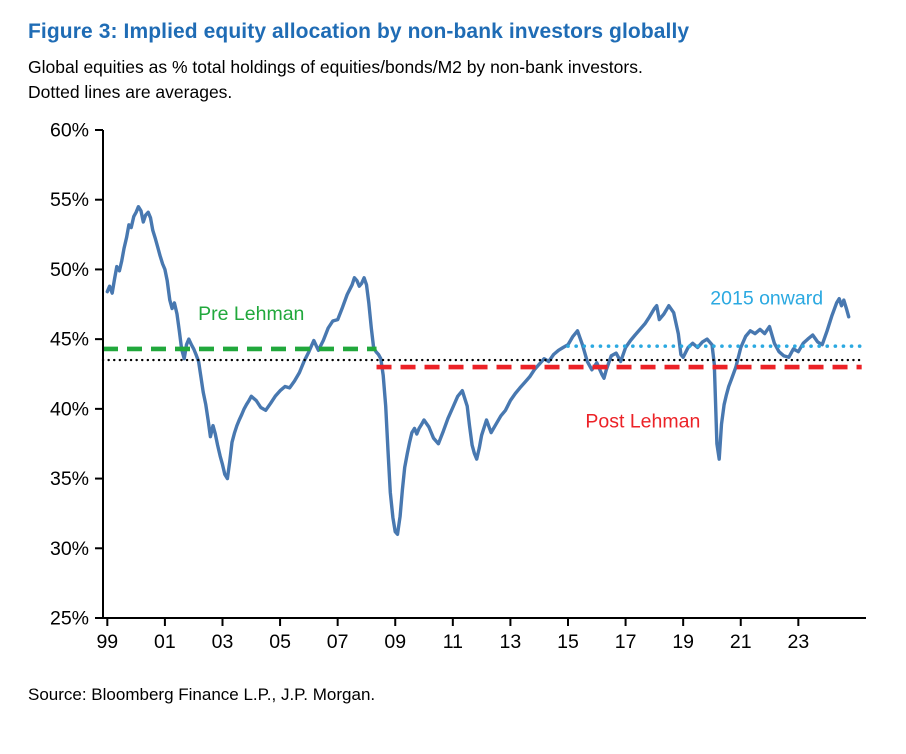 The image size is (906, 754). Describe the element at coordinates (511, 642) in the screenshot. I see `x-axis-tick-label: 13` at that location.